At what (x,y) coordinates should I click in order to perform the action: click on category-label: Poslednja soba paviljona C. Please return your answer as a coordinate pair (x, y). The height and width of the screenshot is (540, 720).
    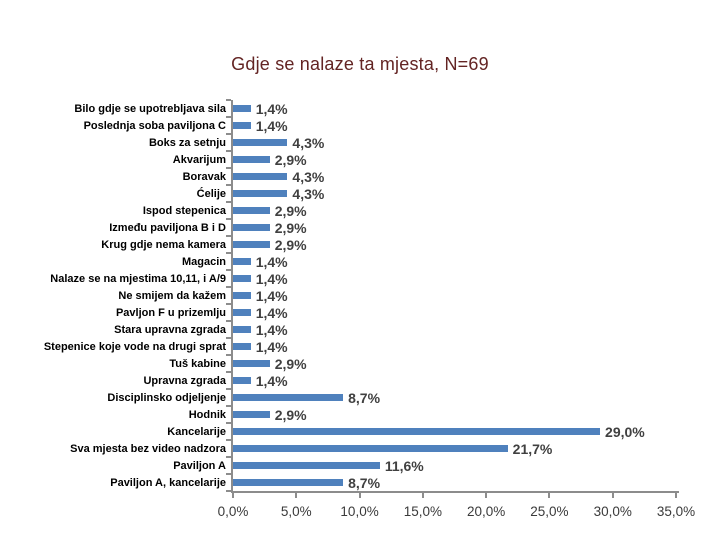
    Looking at the image, I should click on (154, 125).